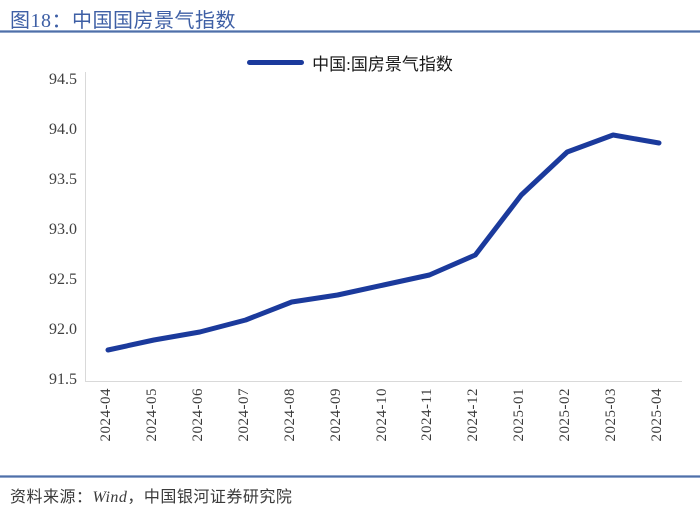 Image resolution: width=700 pixels, height=524 pixels. I want to click on chart-legend: 中国:国房景气指数, so click(350, 62).